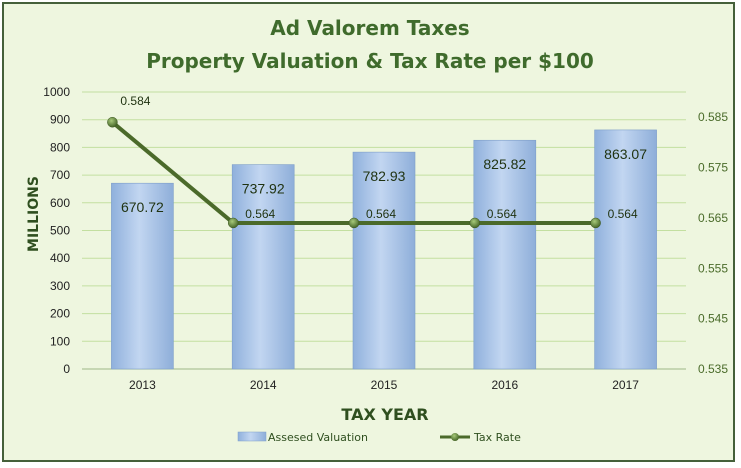 The image size is (741, 468). I want to click on y-tick-label: 1000, so click(56, 92).